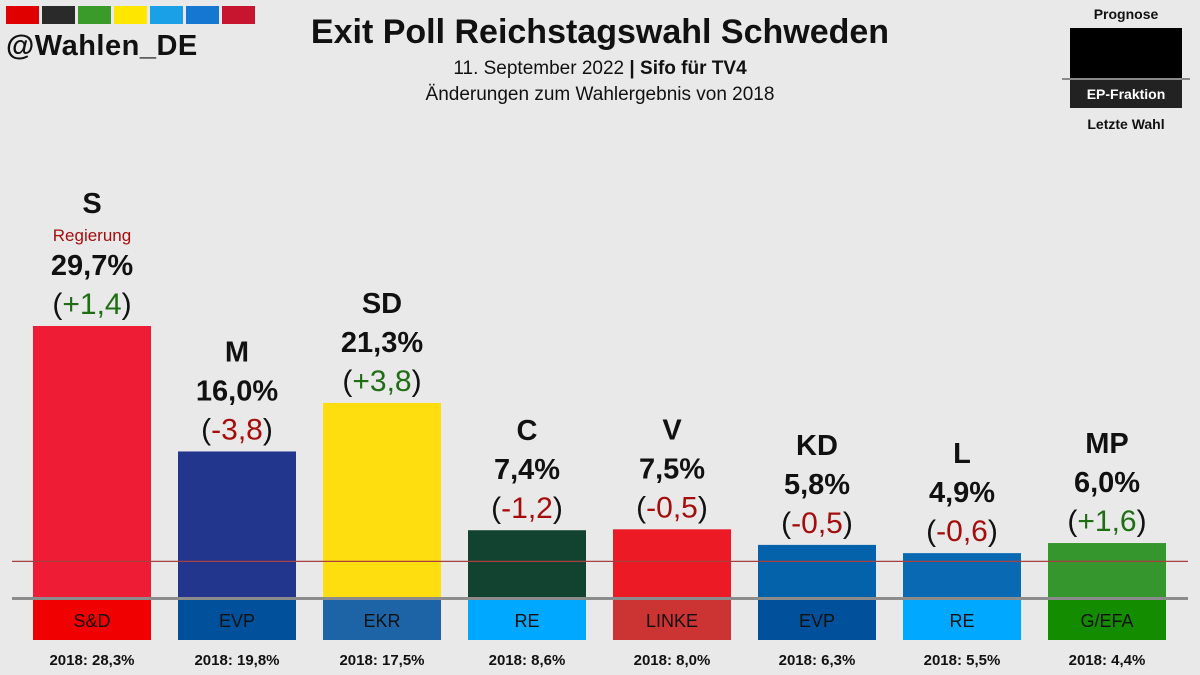  I want to click on previous-result-label: 2018: 6,3%, so click(817, 660).